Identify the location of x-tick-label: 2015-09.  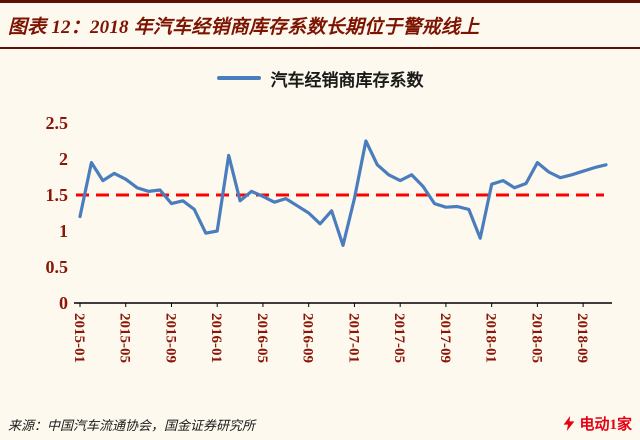
(170, 338).